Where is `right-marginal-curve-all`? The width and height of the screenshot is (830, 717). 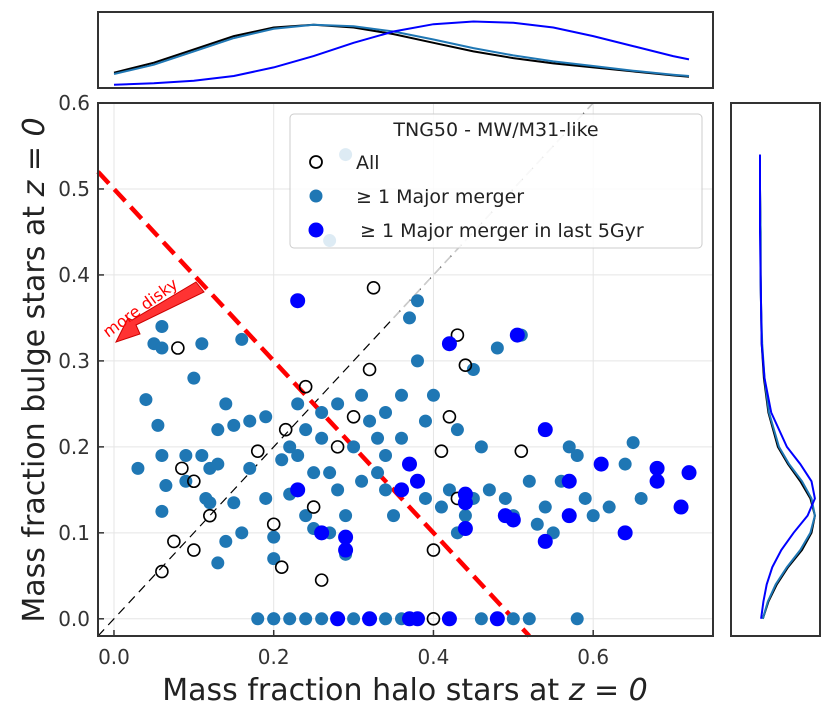
right-marginal-curve-all is located at coordinates (787, 387).